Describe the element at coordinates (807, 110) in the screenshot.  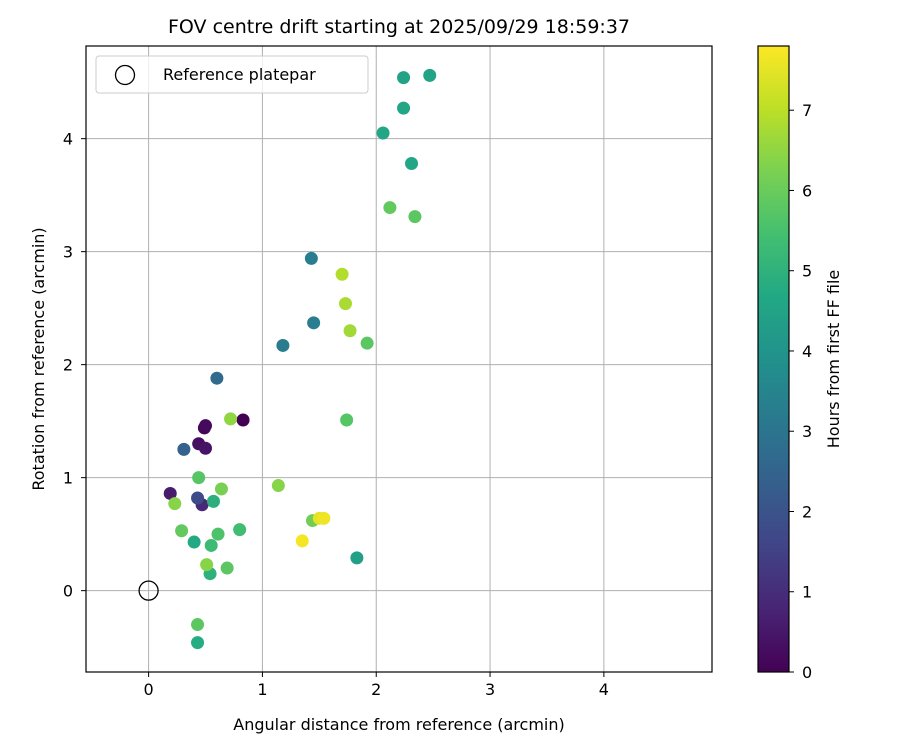
I see `colorbar-tick-label-7: 7` at that location.